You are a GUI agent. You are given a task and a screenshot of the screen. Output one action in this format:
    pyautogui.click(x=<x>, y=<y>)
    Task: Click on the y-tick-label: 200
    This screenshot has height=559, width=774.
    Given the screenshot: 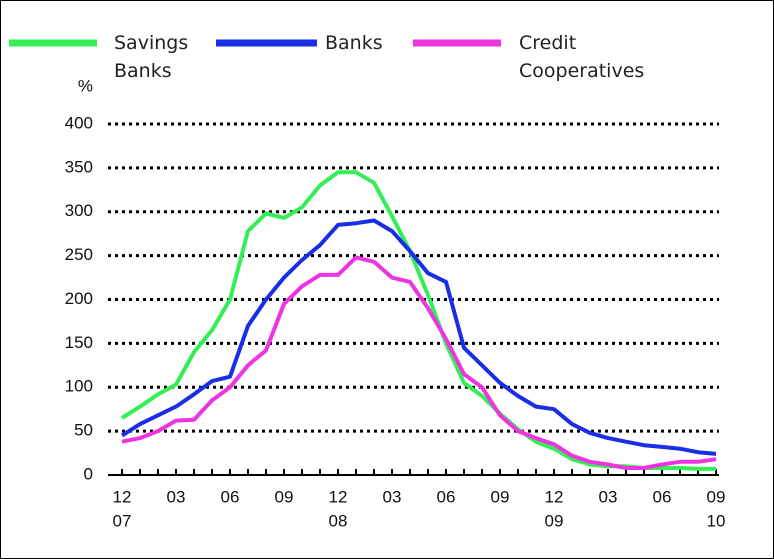 What is the action you would take?
    pyautogui.click(x=79, y=298)
    